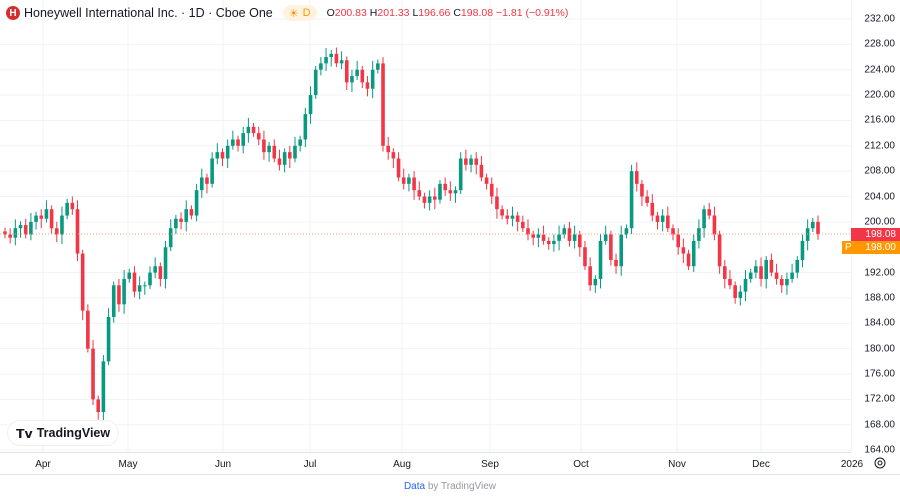 This screenshot has width=900, height=498. What do you see at coordinates (879, 146) in the screenshot?
I see `price-tick: 212.00` at bounding box center [879, 146].